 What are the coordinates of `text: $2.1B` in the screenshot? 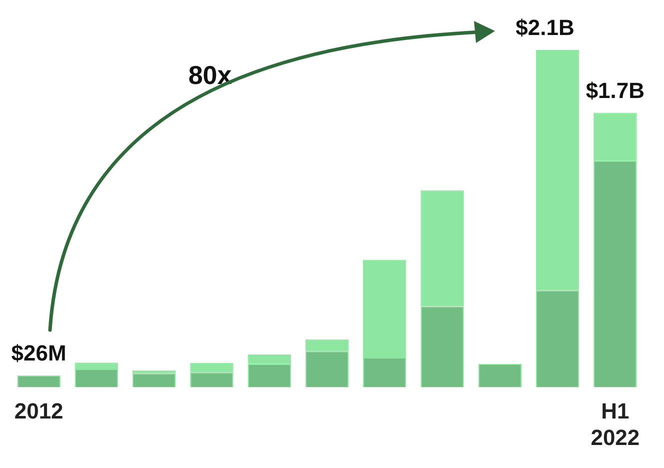 It's located at (545, 27).